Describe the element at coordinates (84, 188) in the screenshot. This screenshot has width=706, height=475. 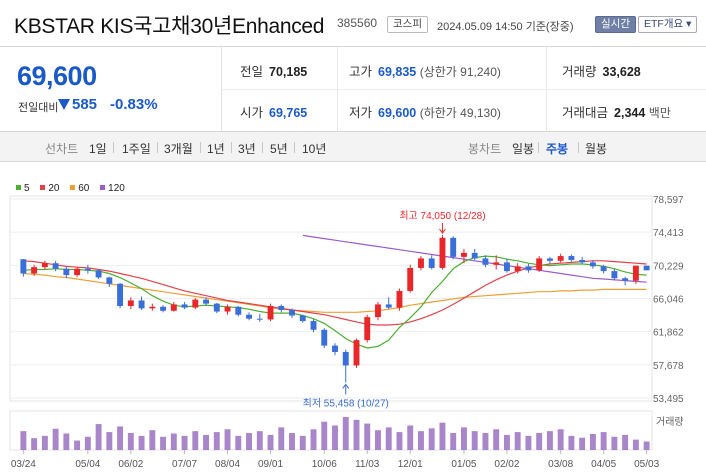
I see `legend-label: 60` at that location.